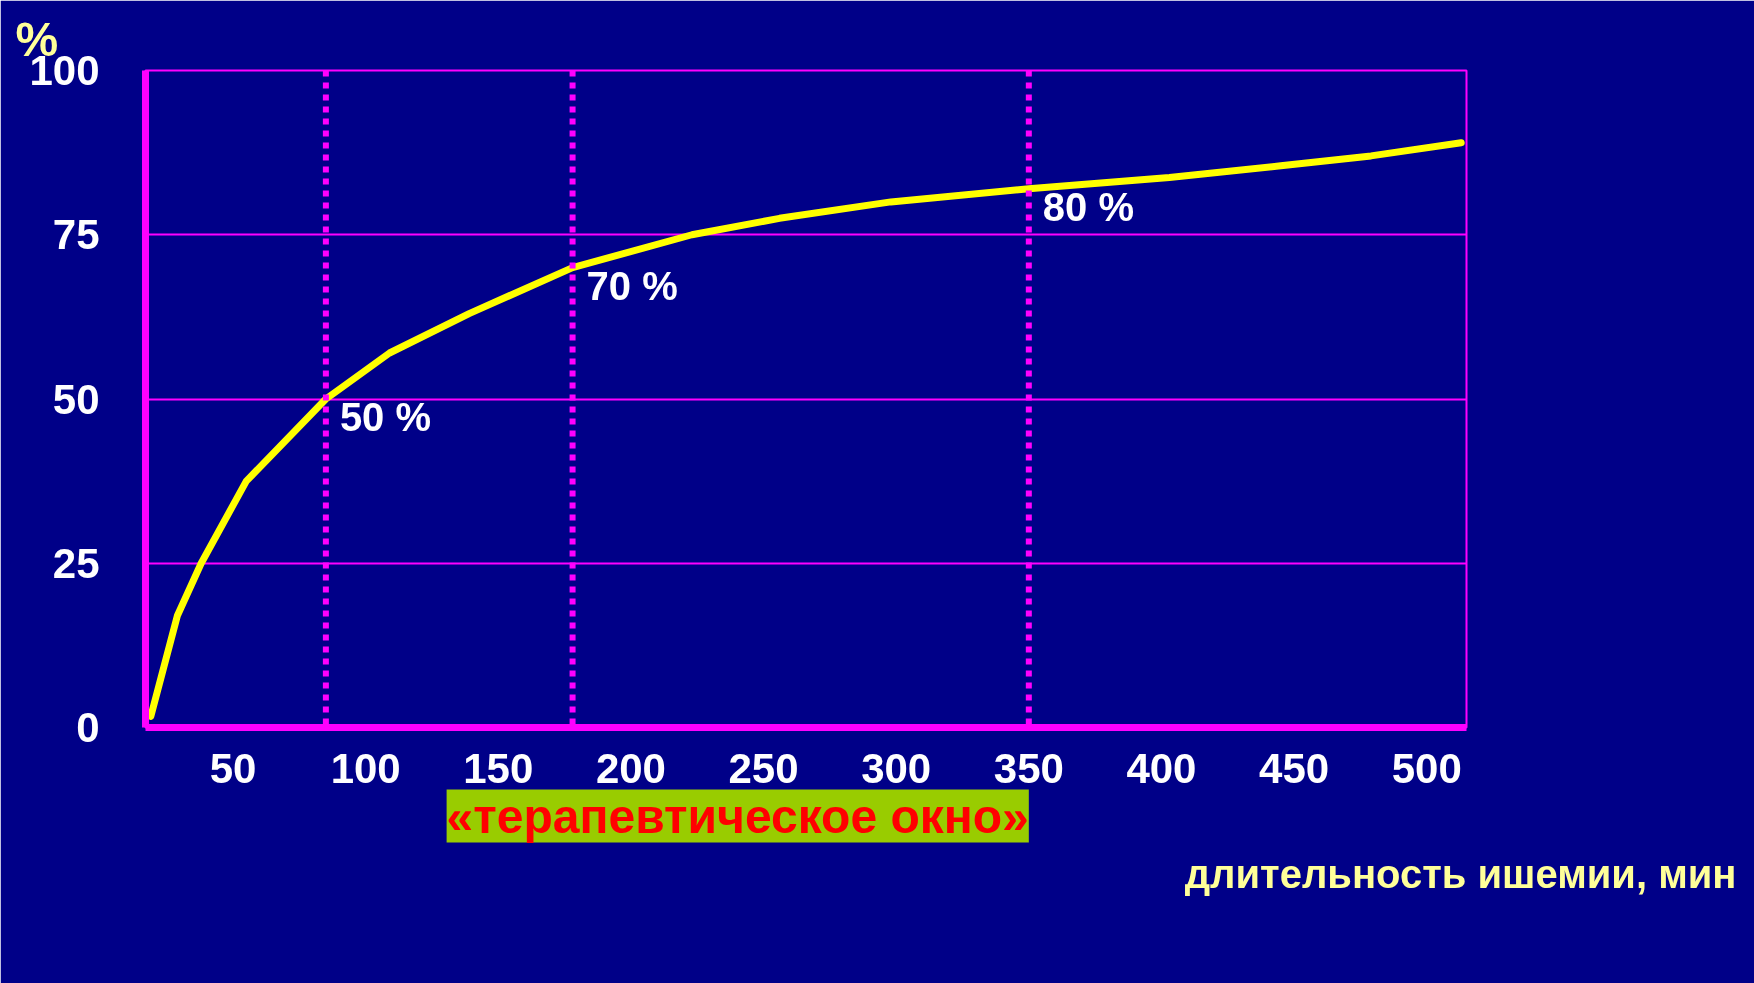  What do you see at coordinates (763, 768) in the screenshot?
I see `x-tick-label: 250` at bounding box center [763, 768].